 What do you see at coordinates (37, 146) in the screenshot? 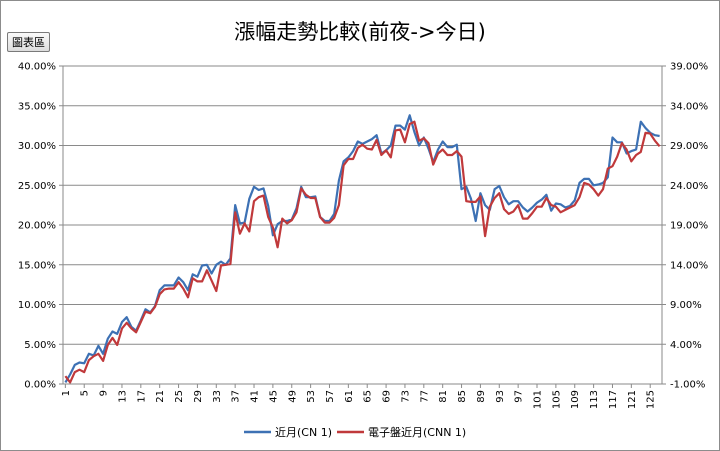
I see `y-left-tick-label: 30.00%` at bounding box center [37, 146].